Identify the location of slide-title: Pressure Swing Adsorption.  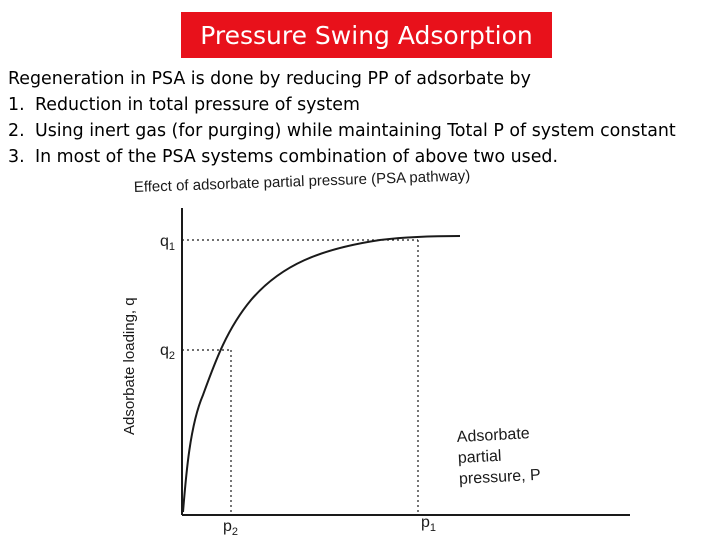
(366, 35).